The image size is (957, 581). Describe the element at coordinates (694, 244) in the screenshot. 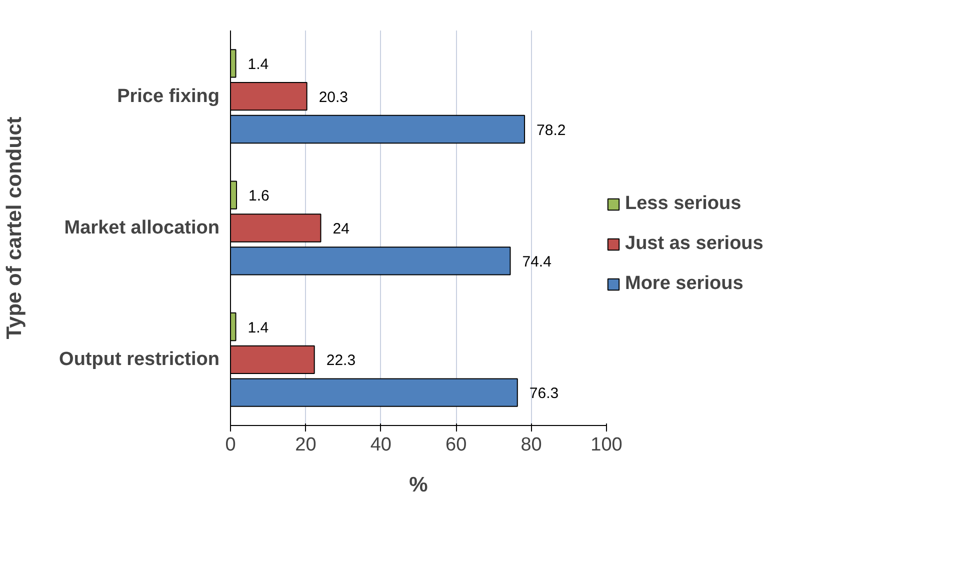

I see `legend-label: Just as serious` at that location.